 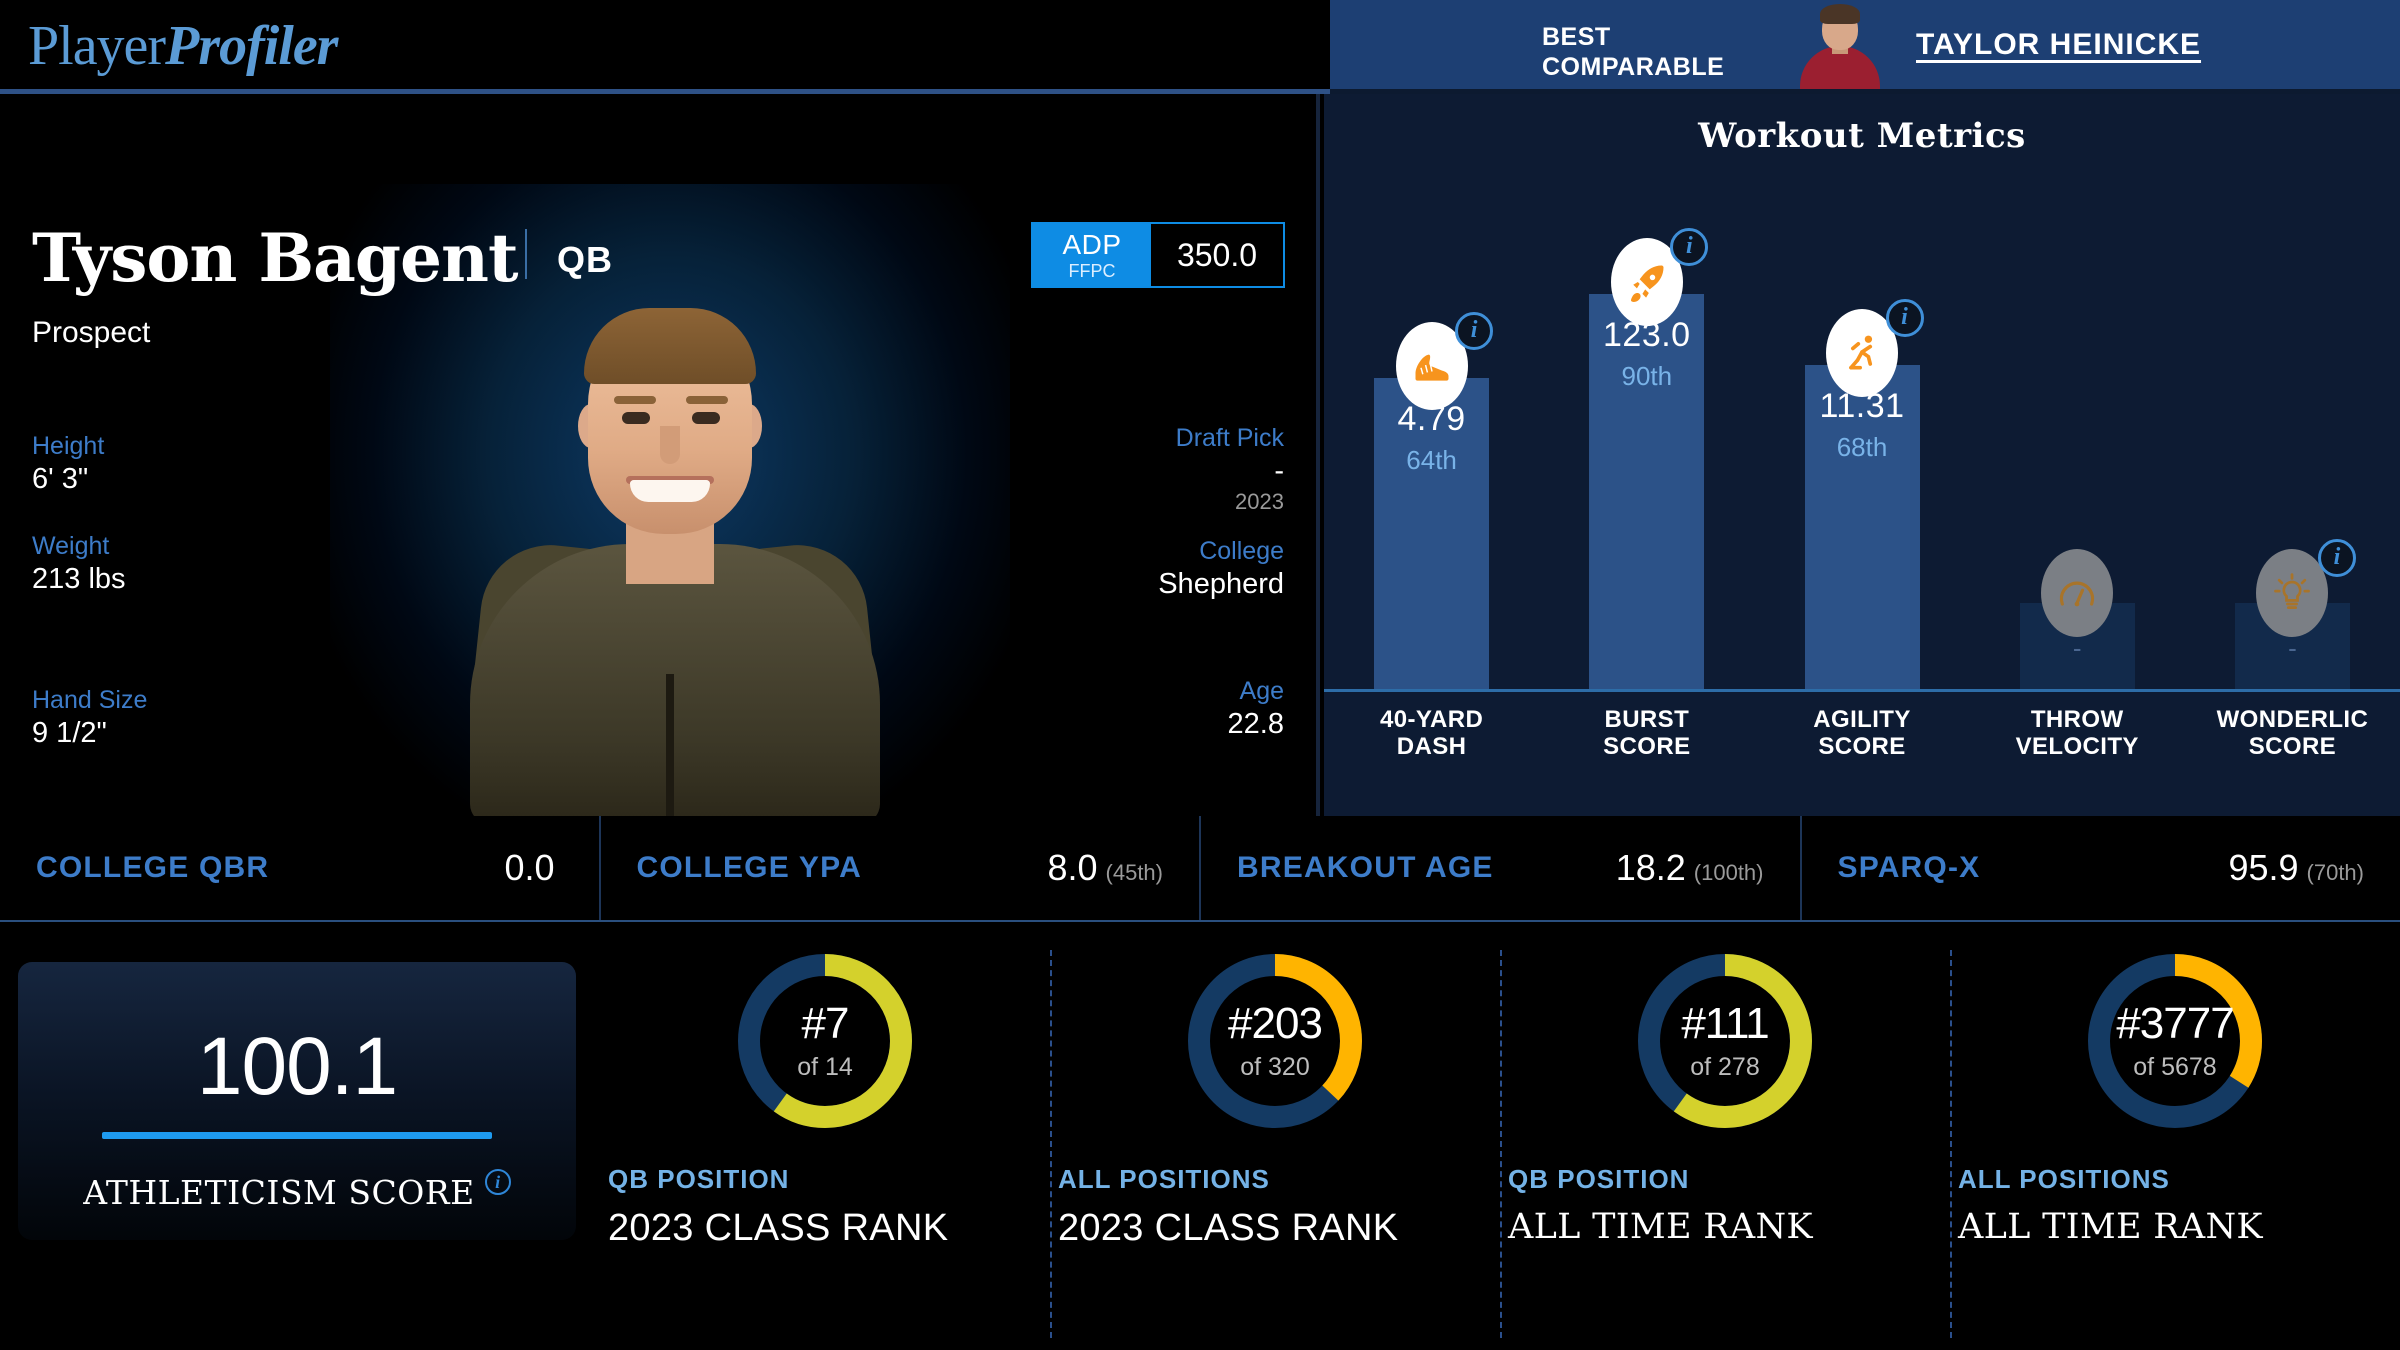 I want to click on stat-weight-value: 213 lbs, so click(x=79, y=578).